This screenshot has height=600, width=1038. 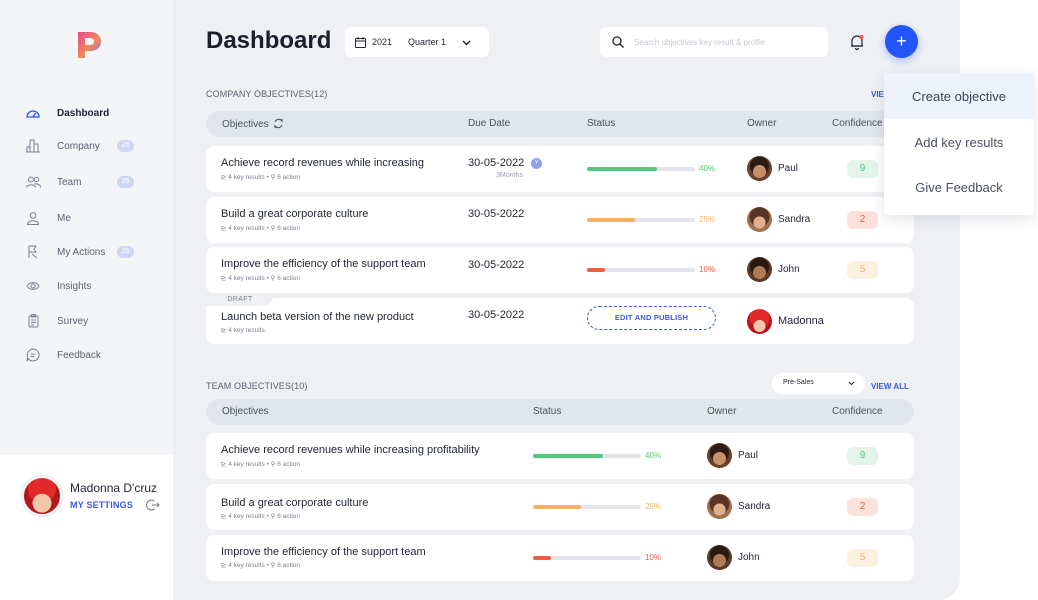 I want to click on confidence-badge: 9, so click(x=862, y=456).